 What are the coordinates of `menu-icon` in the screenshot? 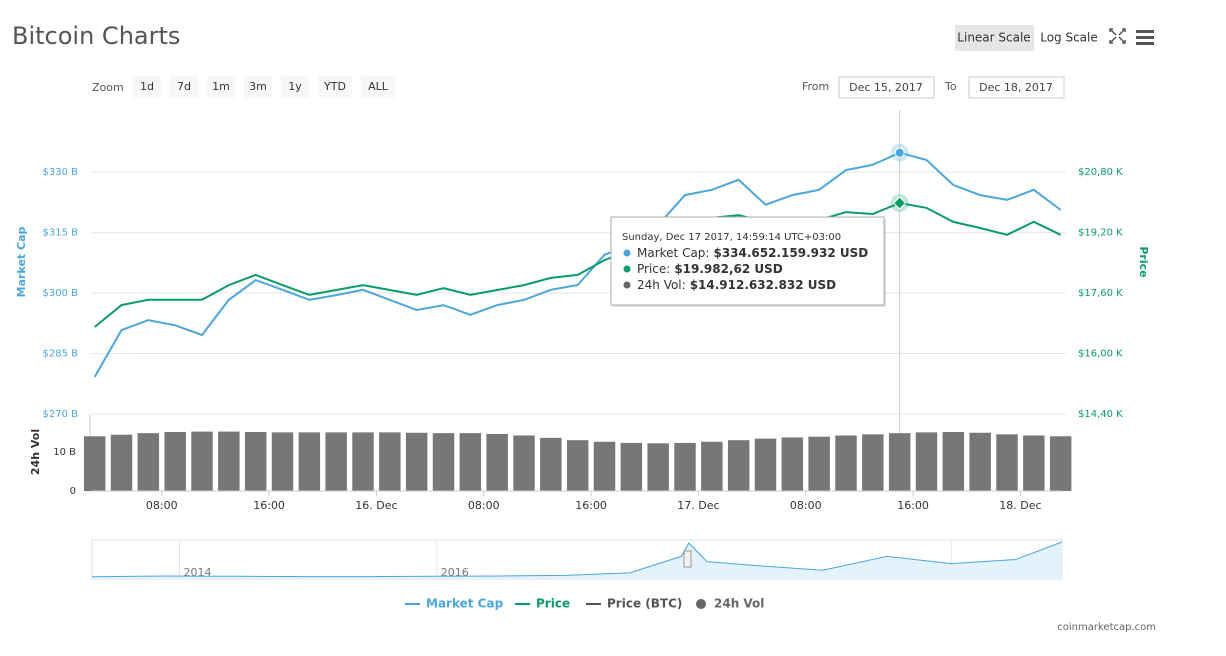 It's located at (1145, 37).